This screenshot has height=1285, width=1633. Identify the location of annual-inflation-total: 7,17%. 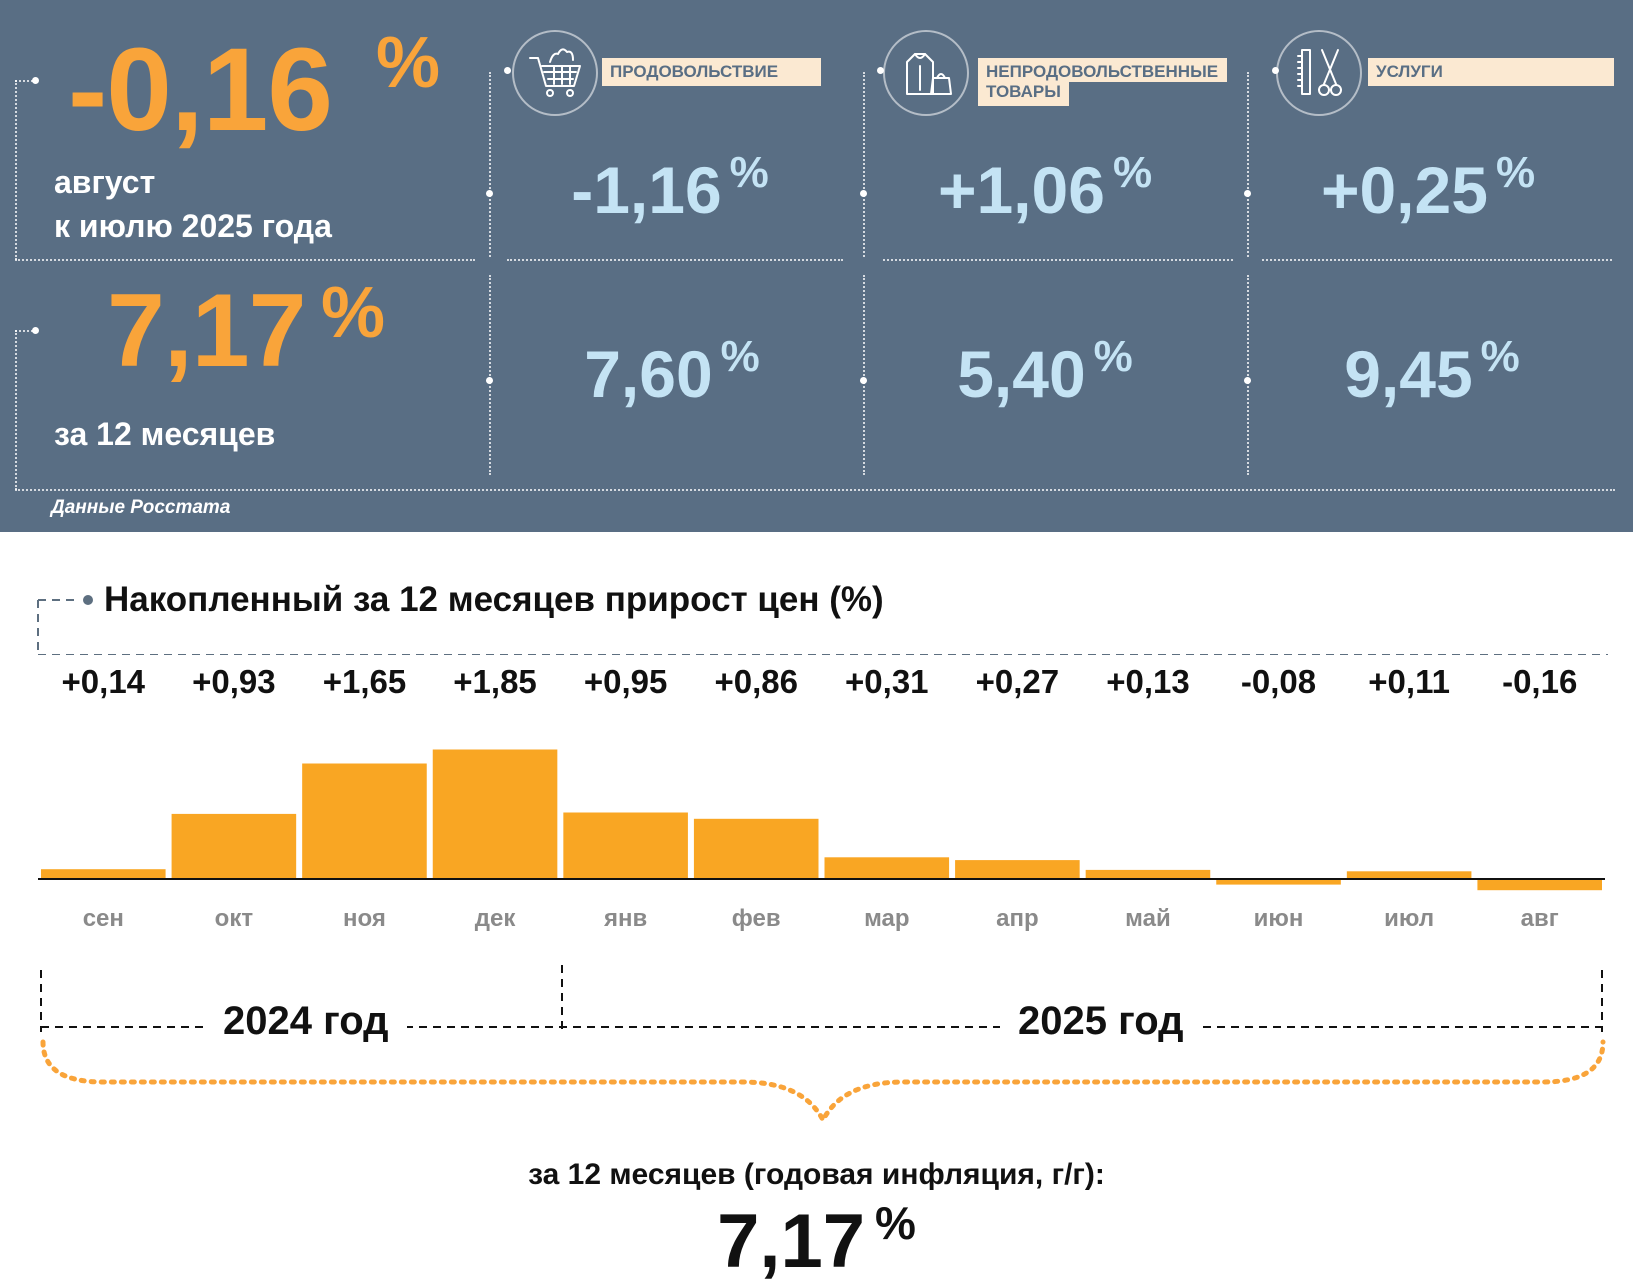
(816, 1241).